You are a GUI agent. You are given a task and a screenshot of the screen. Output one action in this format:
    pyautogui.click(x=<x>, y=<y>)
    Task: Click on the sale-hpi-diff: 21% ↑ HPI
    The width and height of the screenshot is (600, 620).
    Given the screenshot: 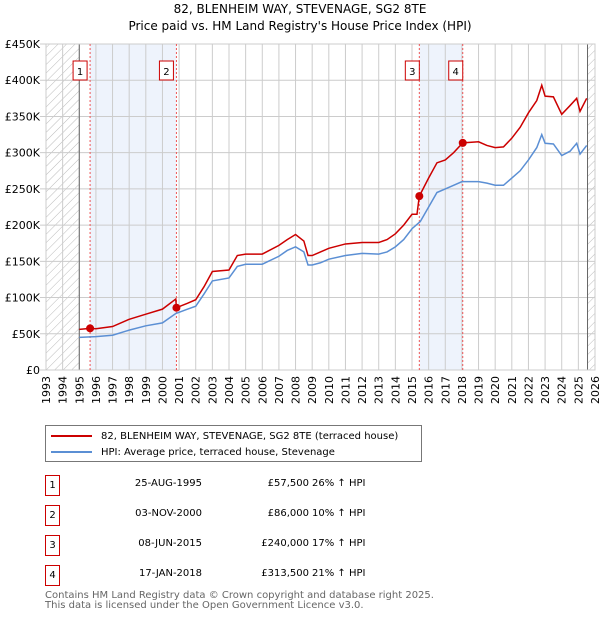 What is the action you would take?
    pyautogui.click(x=339, y=573)
    